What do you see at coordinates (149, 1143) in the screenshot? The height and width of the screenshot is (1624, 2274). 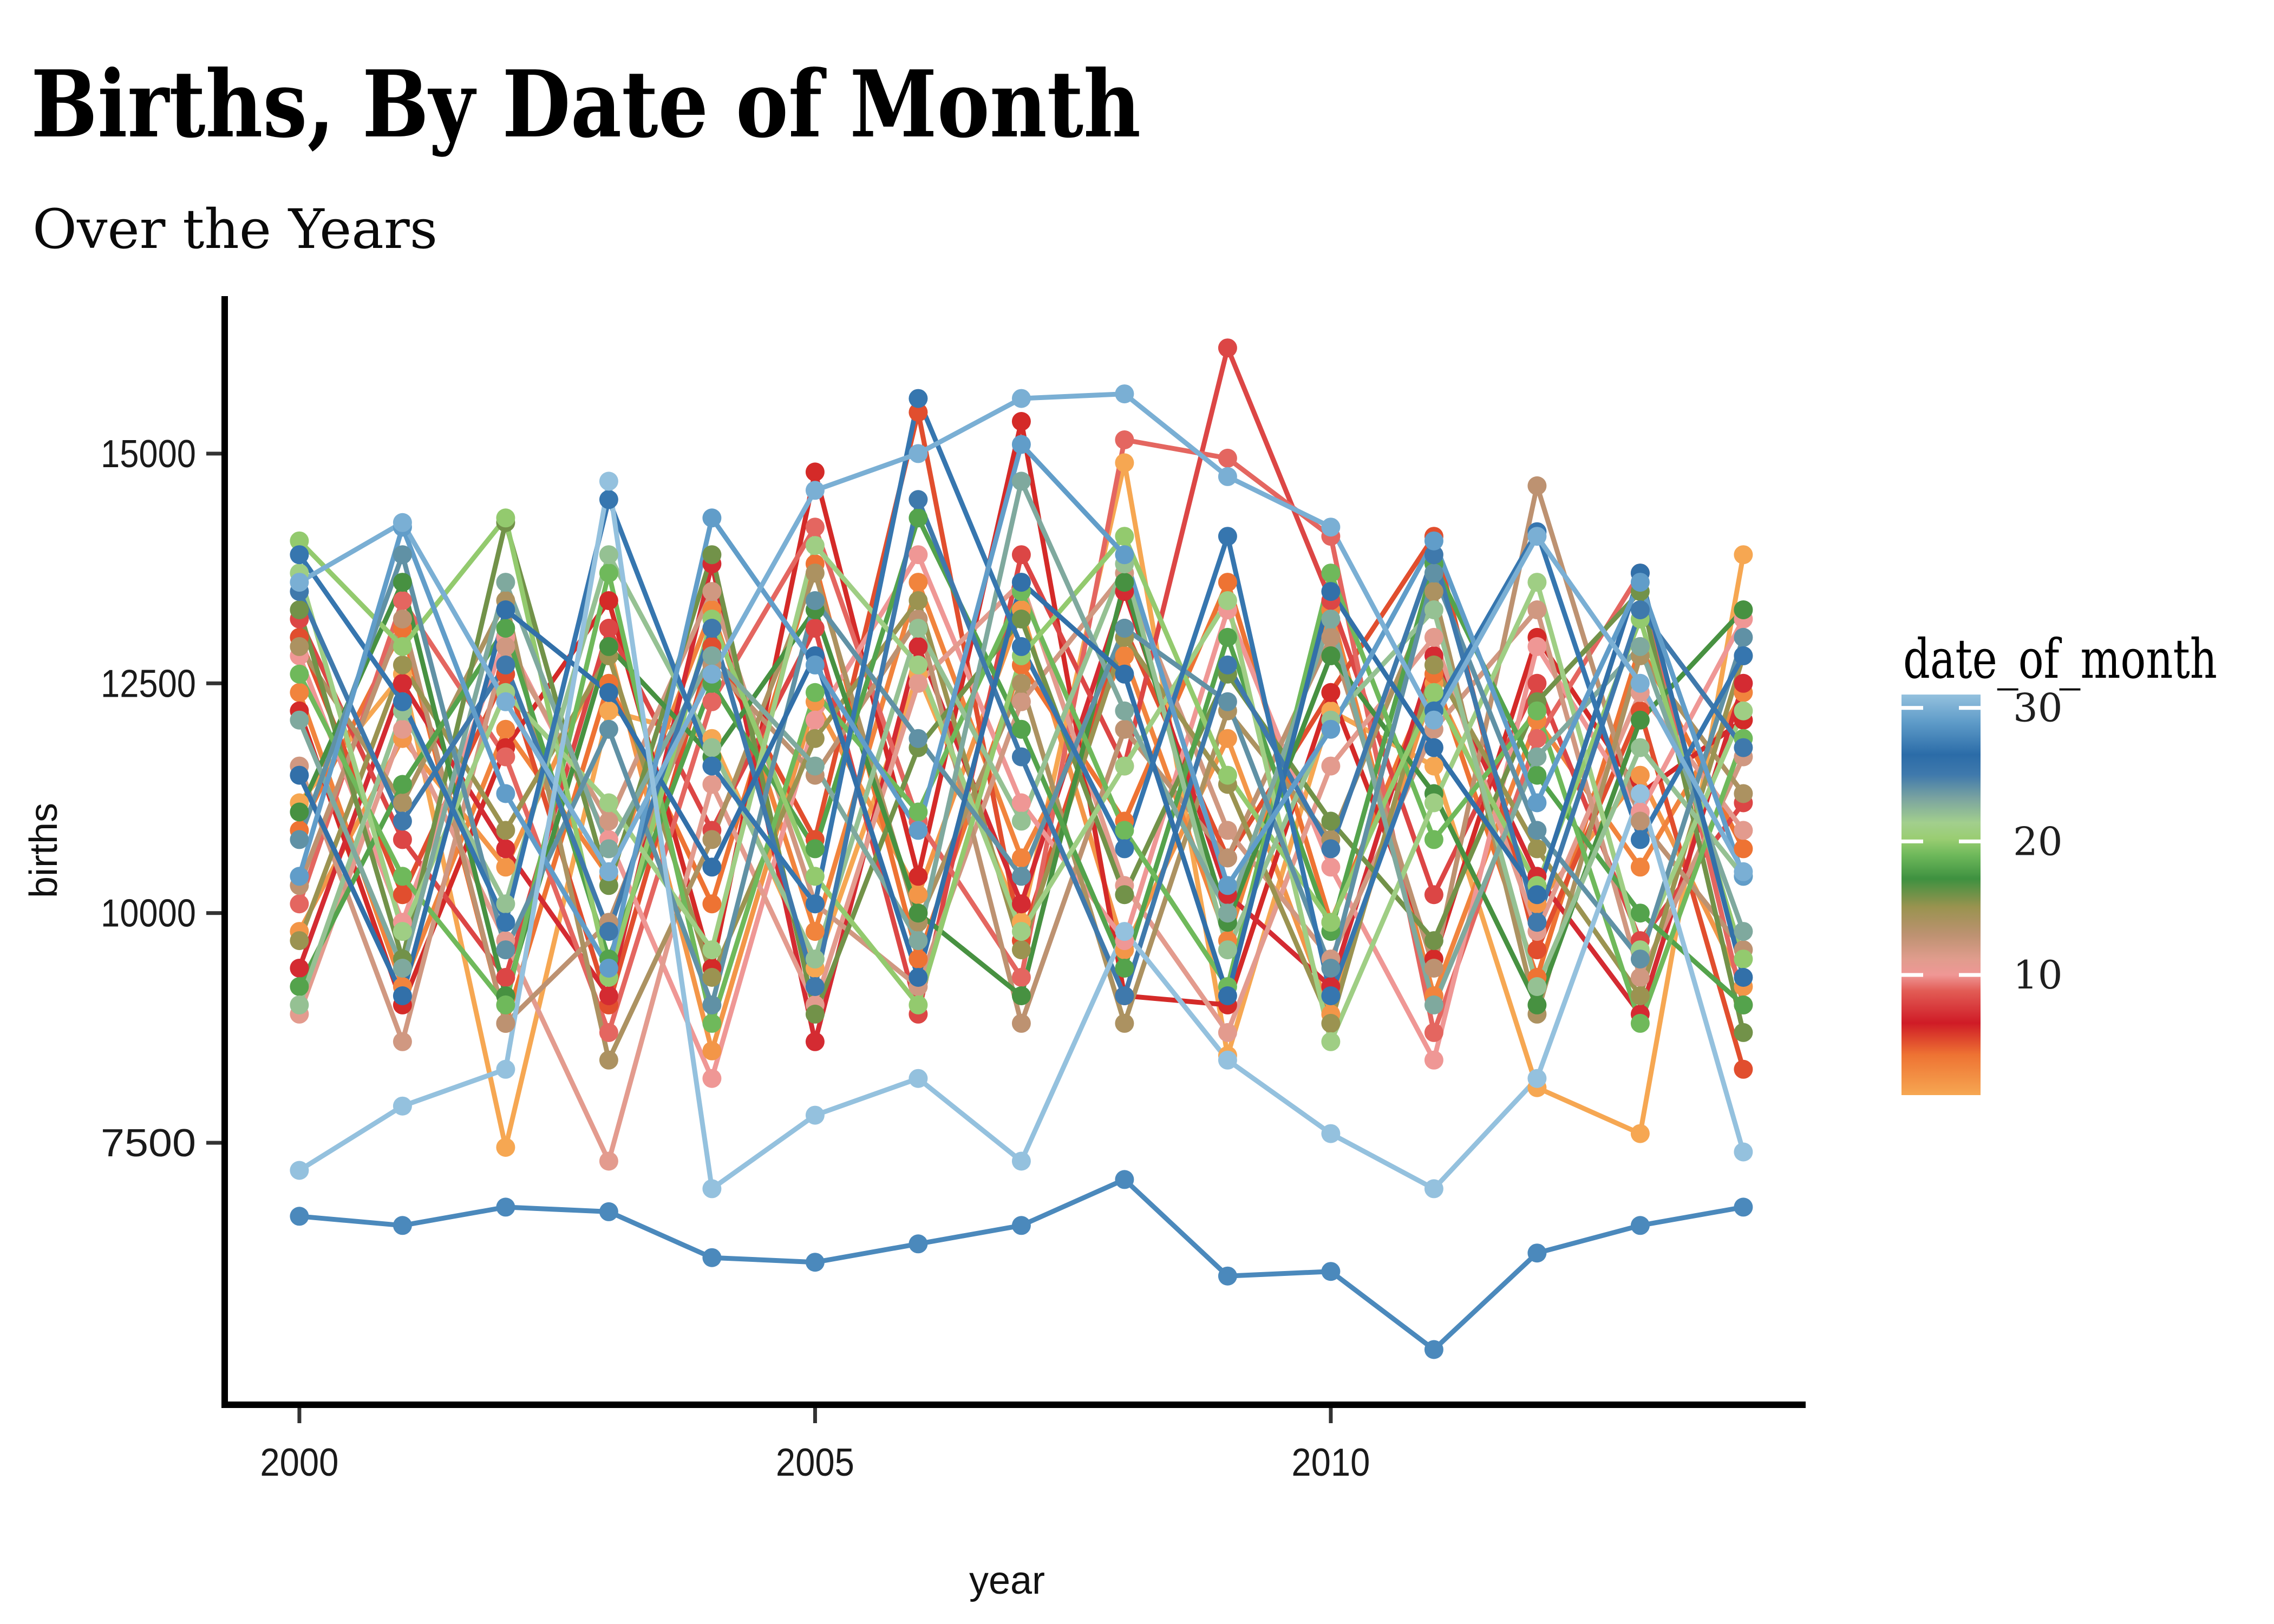 I see `y-tick-label: 7500` at bounding box center [149, 1143].